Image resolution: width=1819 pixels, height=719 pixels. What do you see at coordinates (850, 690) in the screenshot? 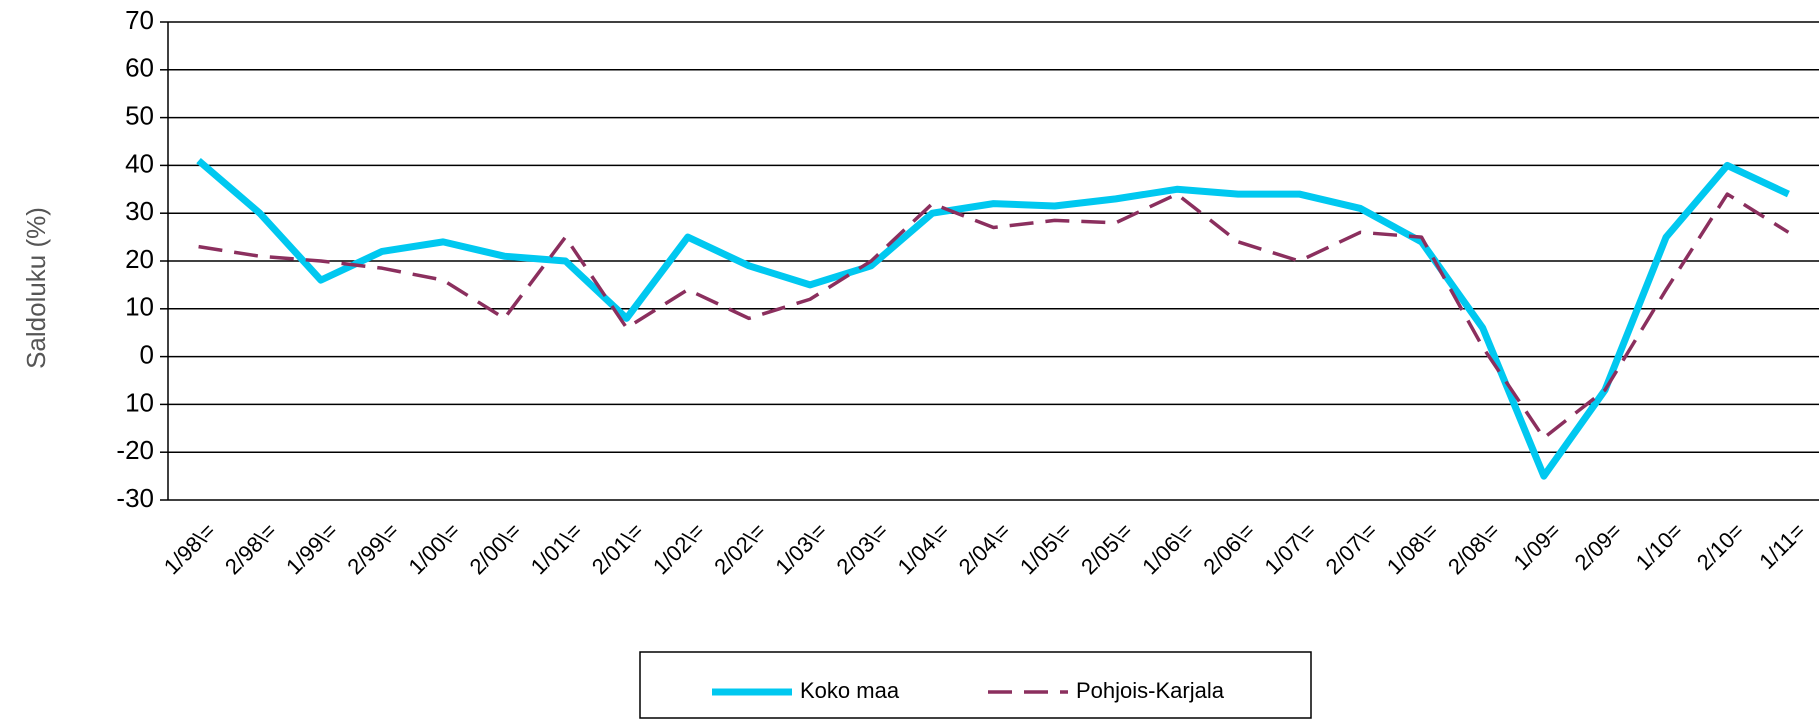
I see `legend-label: Koko maa` at bounding box center [850, 690].